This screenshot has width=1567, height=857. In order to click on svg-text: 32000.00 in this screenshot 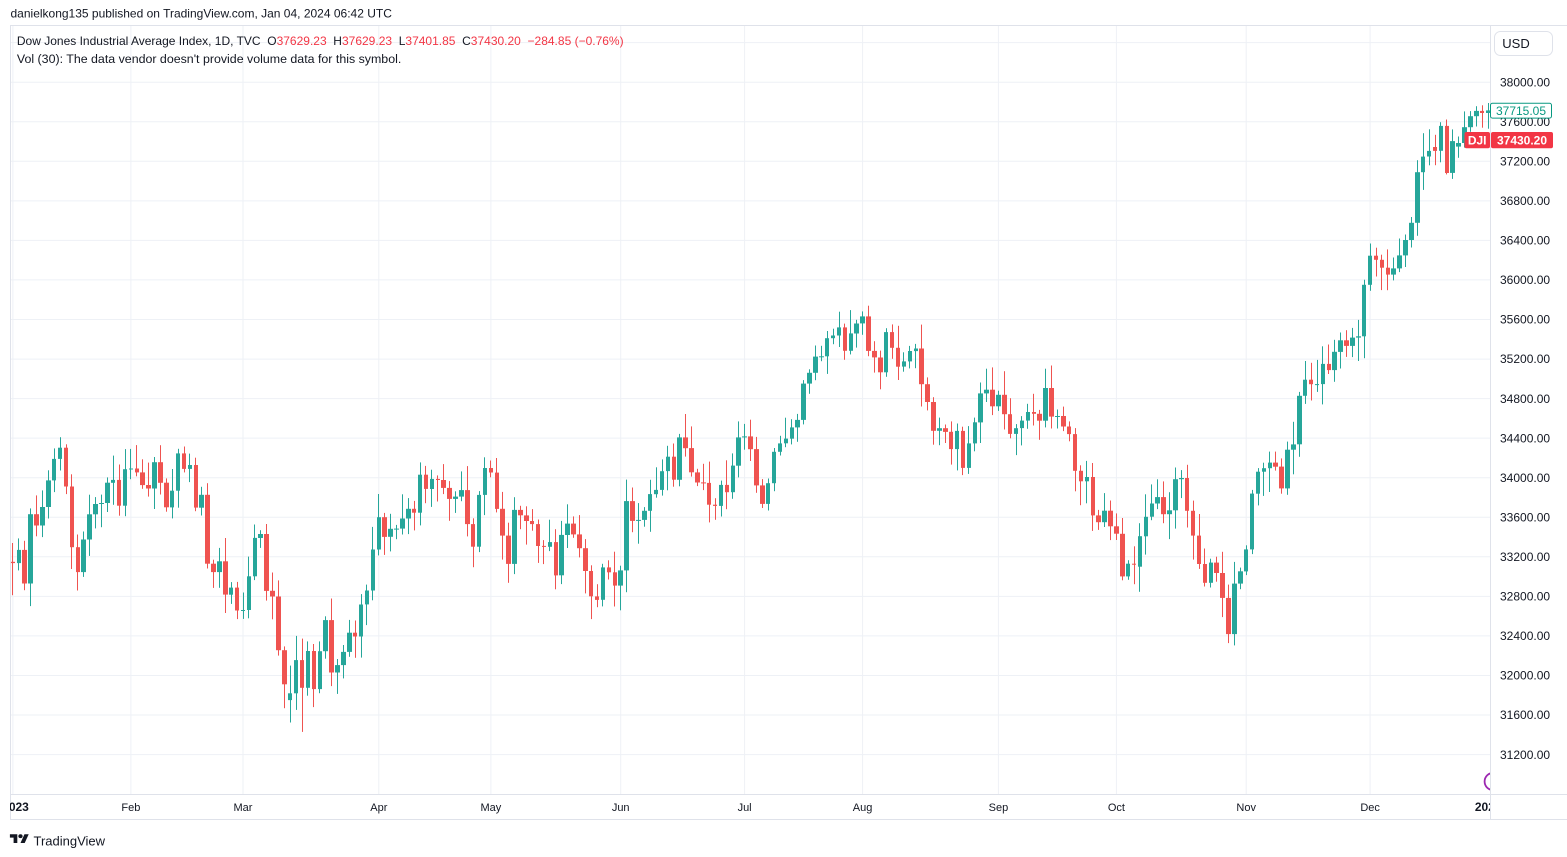, I will do `click(1525, 676)`.